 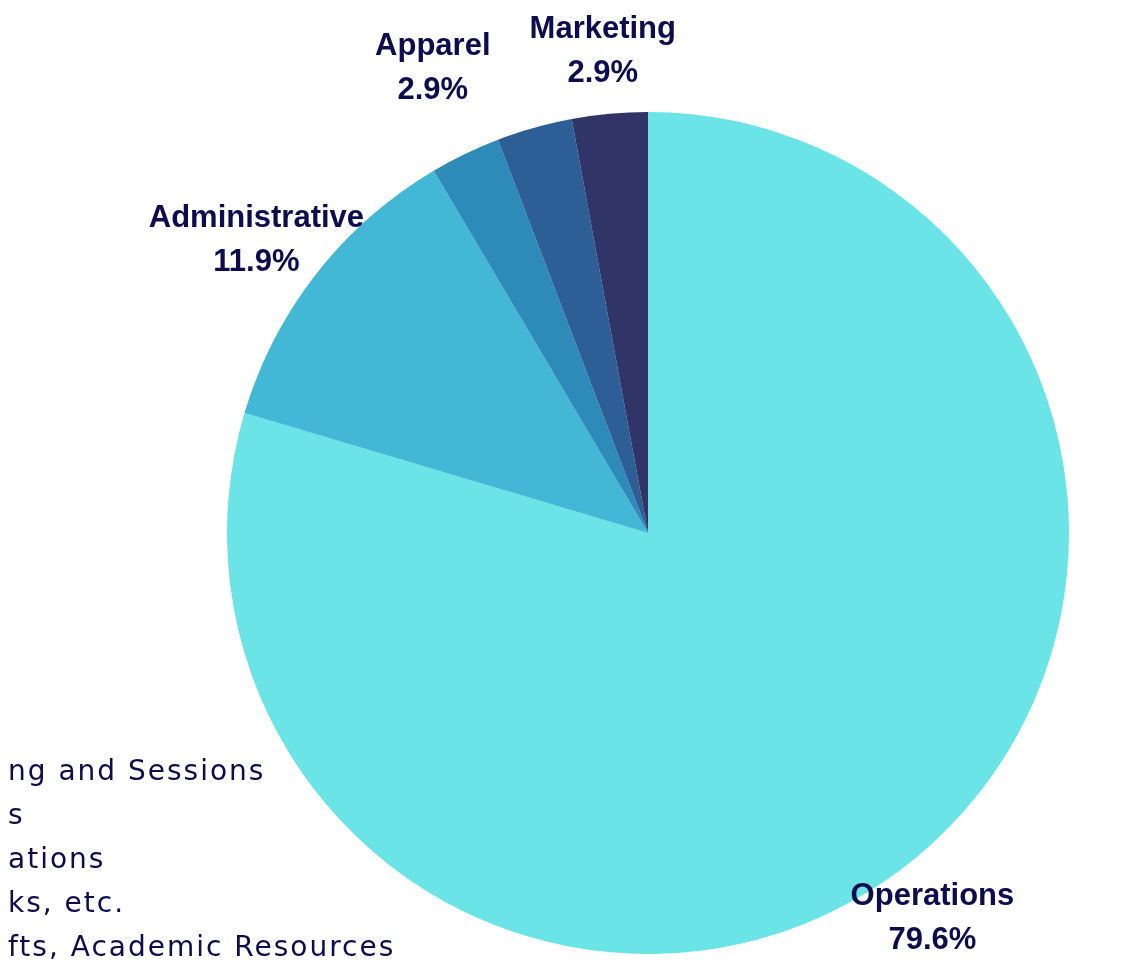 I want to click on slice-label: Marketing, so click(x=603, y=28).